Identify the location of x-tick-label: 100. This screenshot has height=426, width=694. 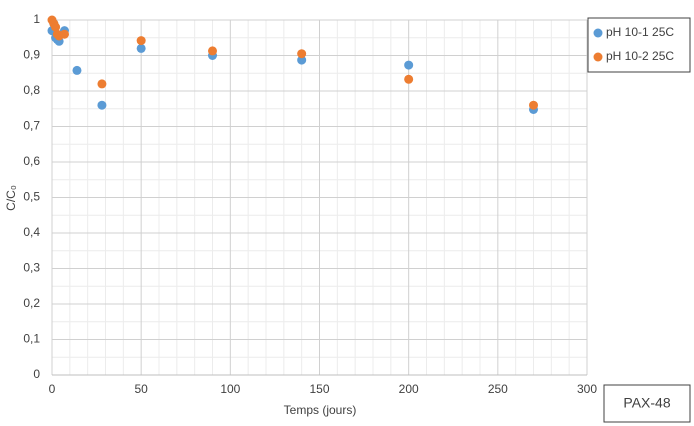
(230, 389).